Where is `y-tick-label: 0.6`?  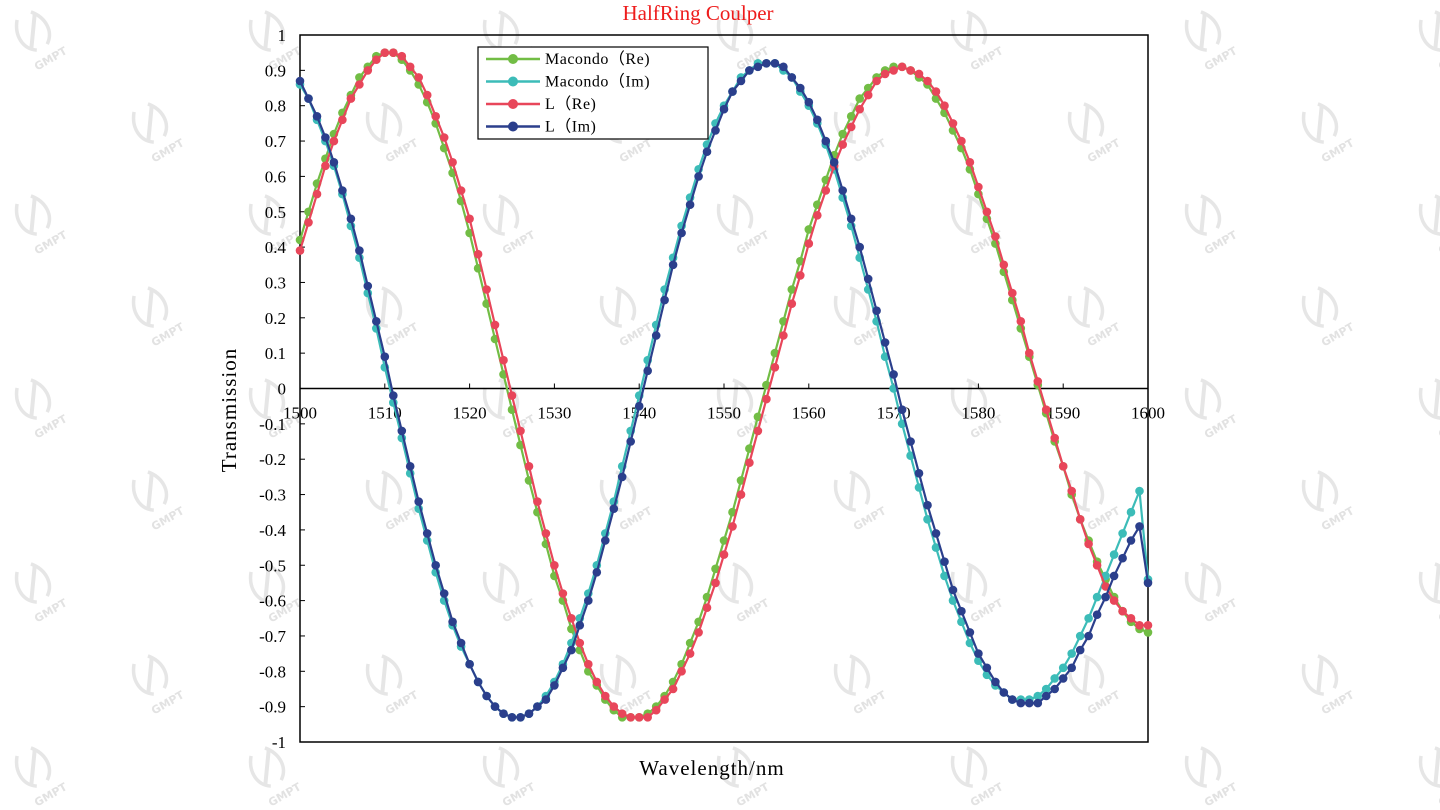 y-tick-label: 0.6 is located at coordinates (275, 176).